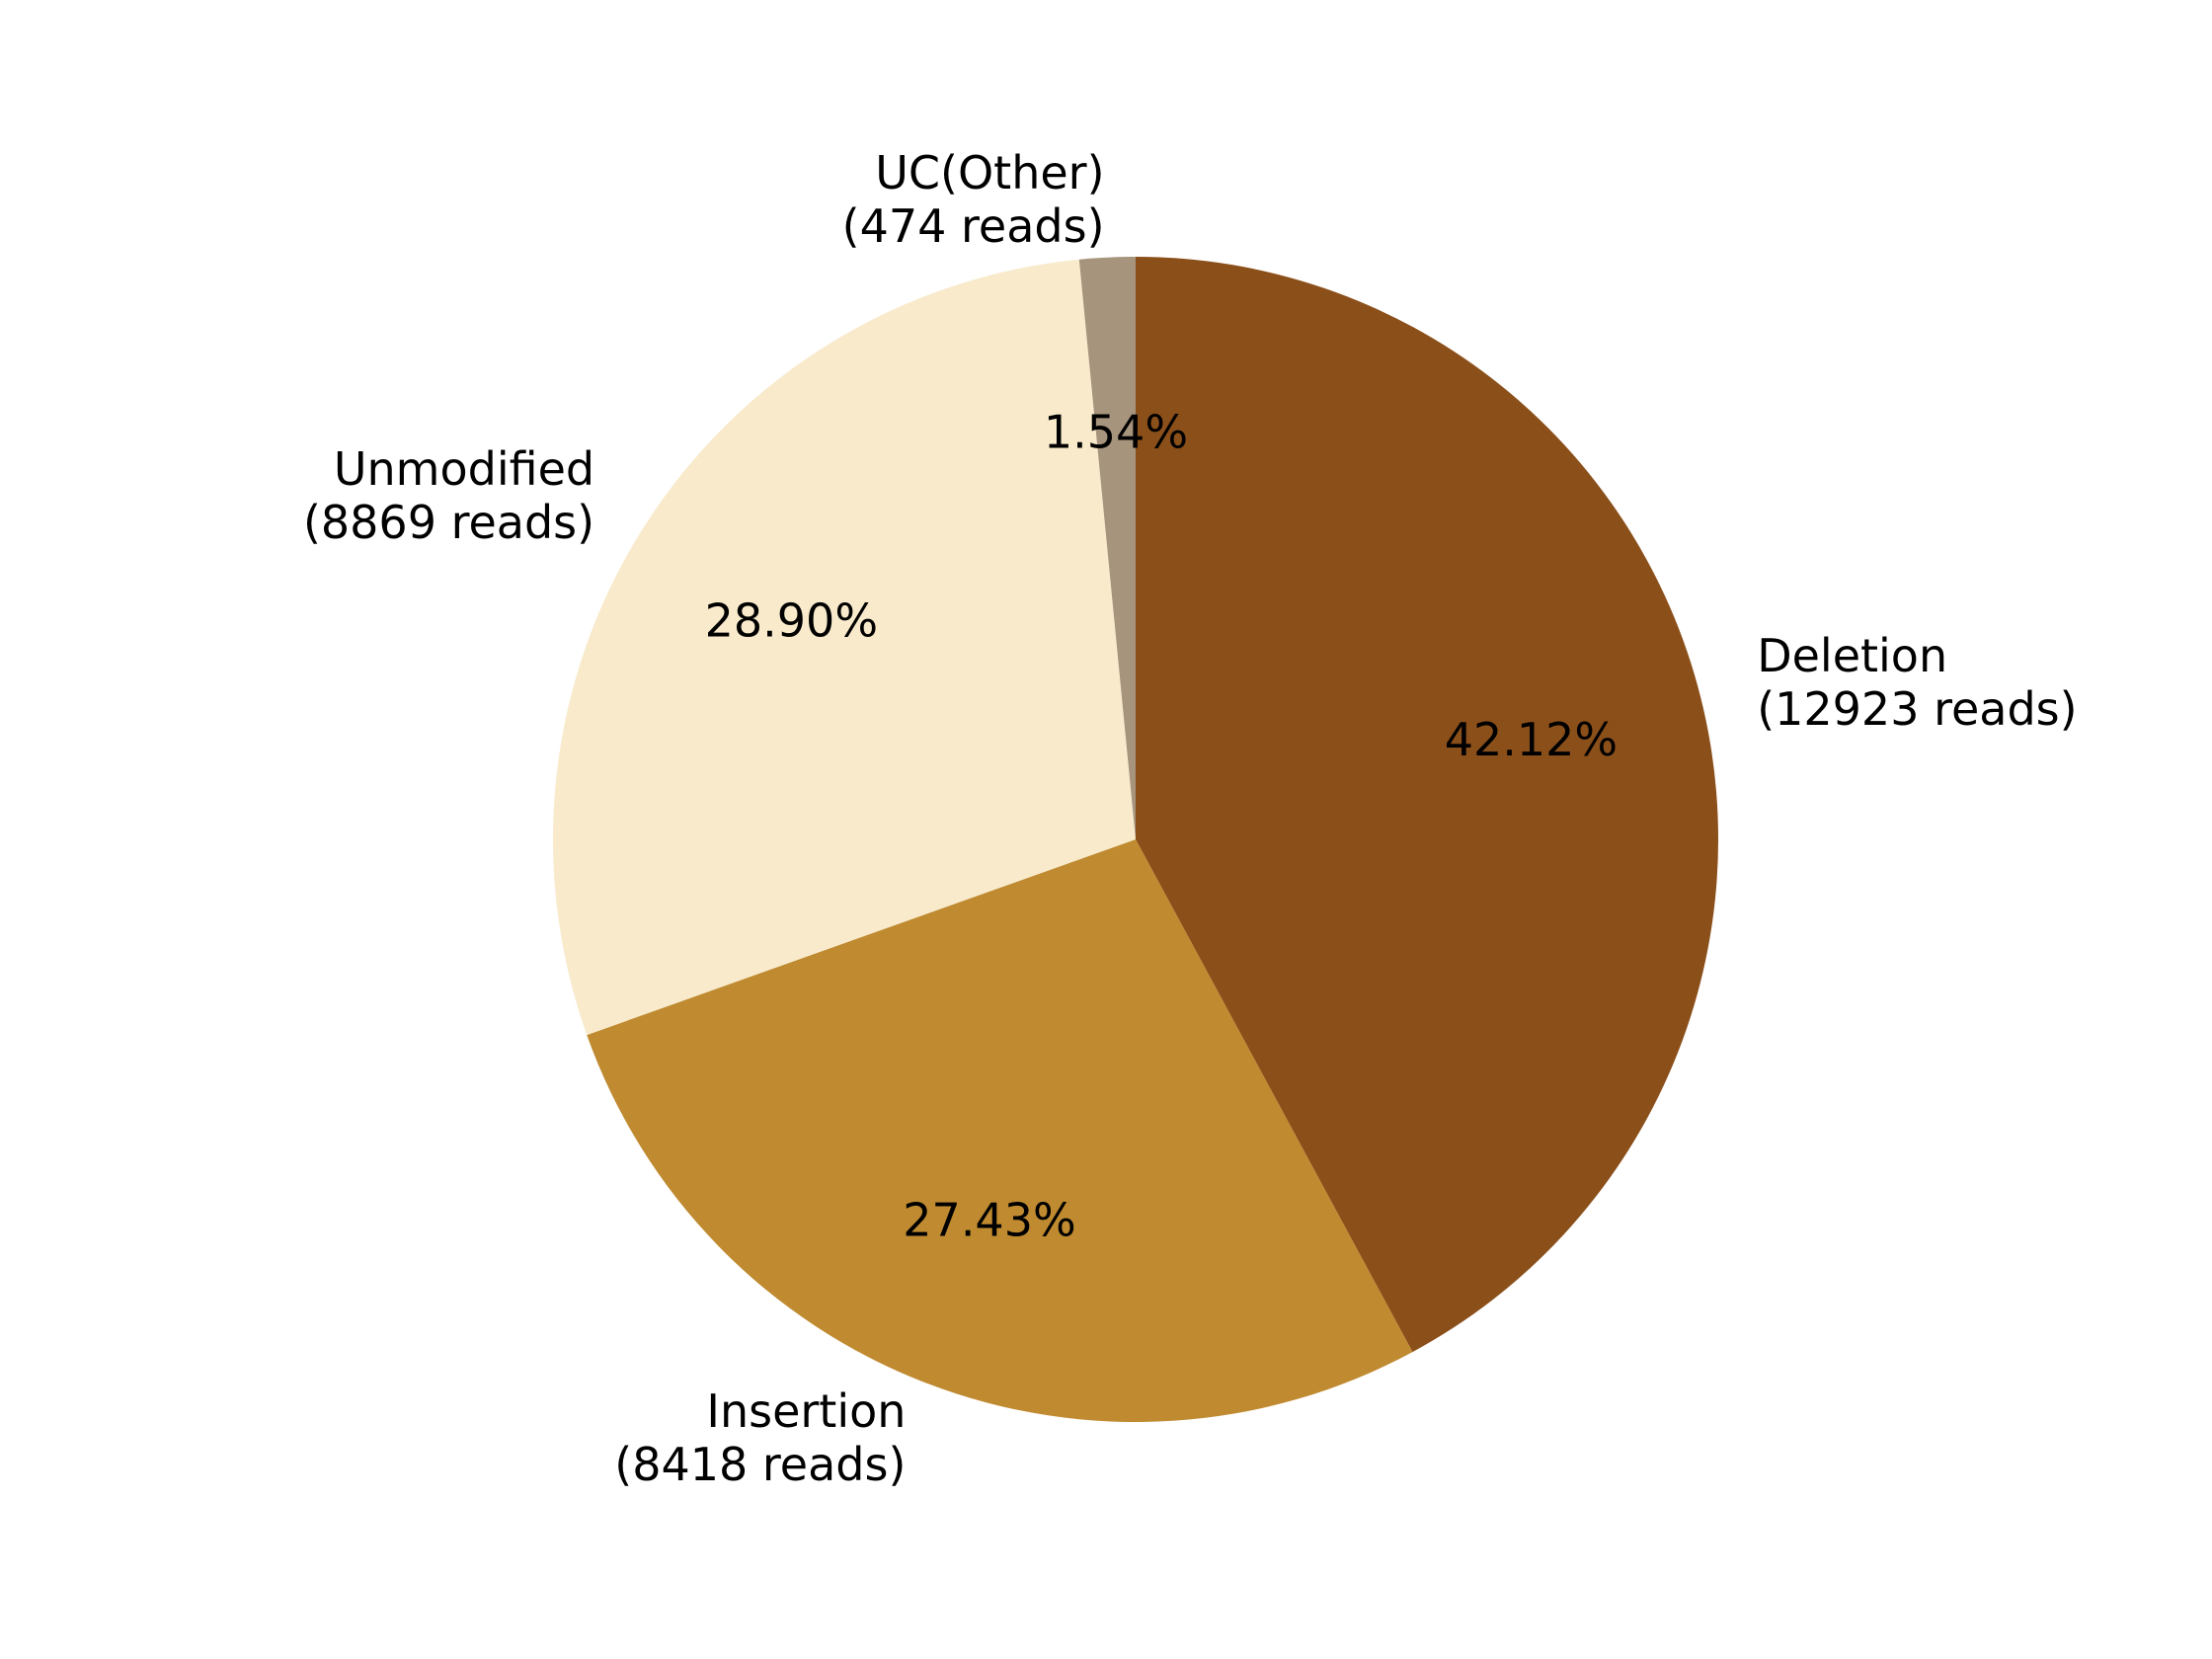 This screenshot has height=1659, width=2212. I want to click on slice-label-name: Unmodified, so click(464, 469).